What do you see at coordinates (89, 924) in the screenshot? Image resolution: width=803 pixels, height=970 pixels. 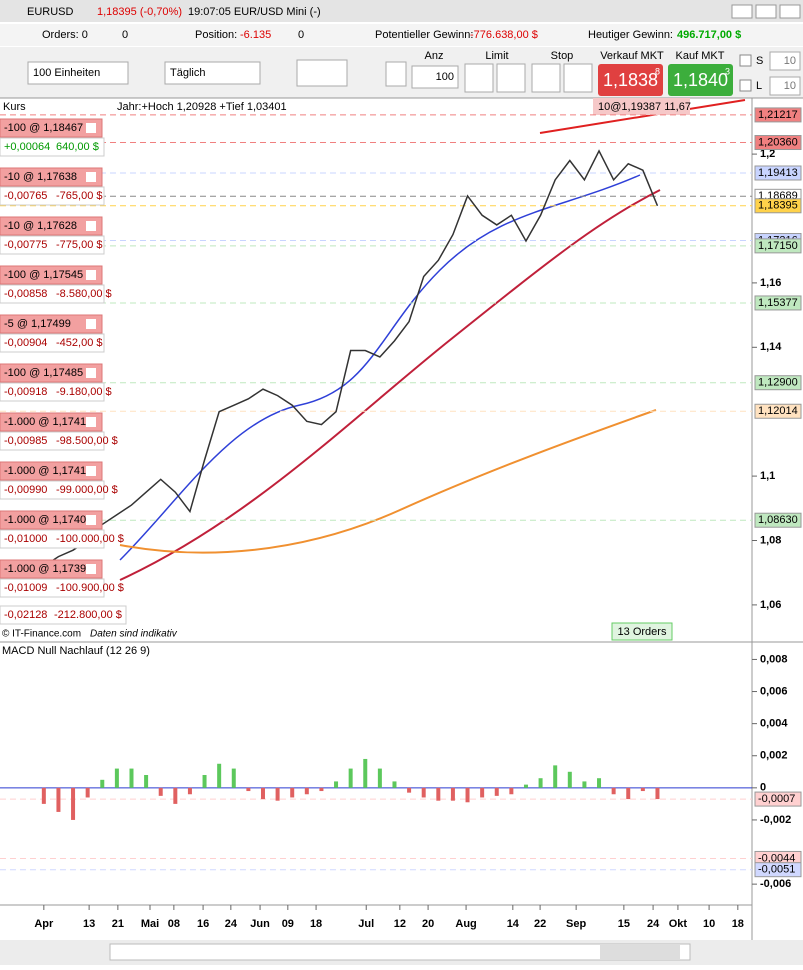 I see `x-tick-label: 13` at bounding box center [89, 924].